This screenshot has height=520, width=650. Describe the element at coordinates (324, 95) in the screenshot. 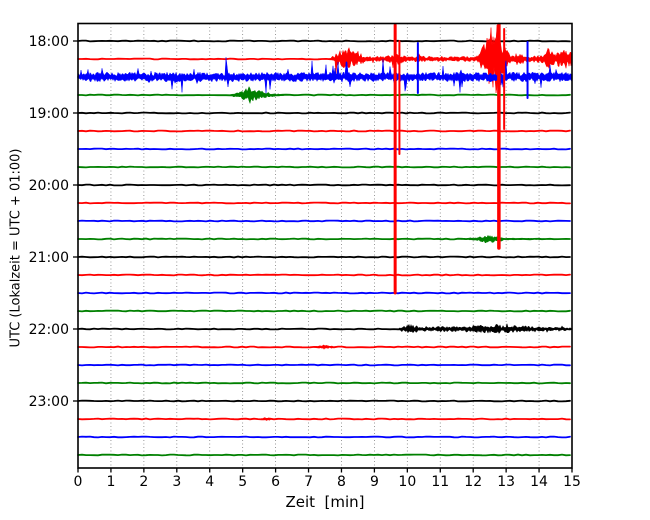

I see `trace-18:45` at that location.